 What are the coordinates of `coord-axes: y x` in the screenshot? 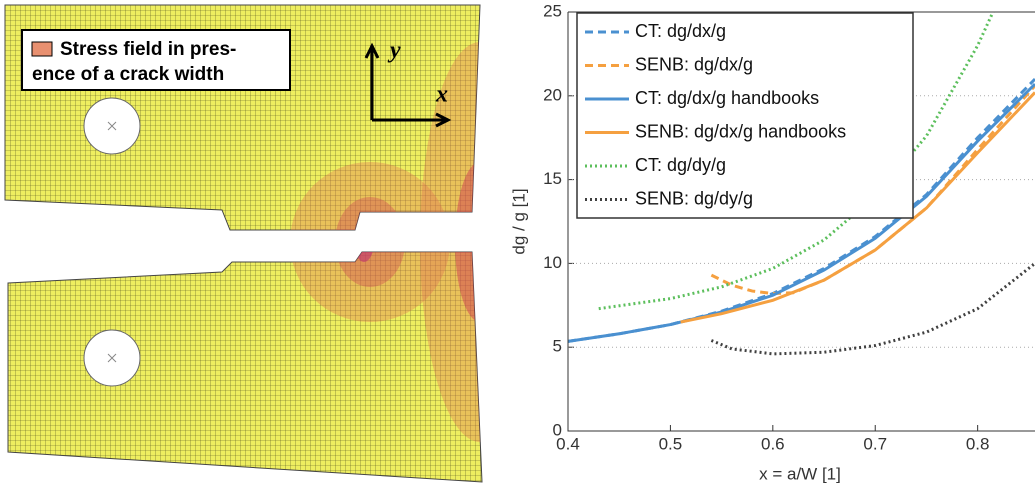 It's located at (408, 83).